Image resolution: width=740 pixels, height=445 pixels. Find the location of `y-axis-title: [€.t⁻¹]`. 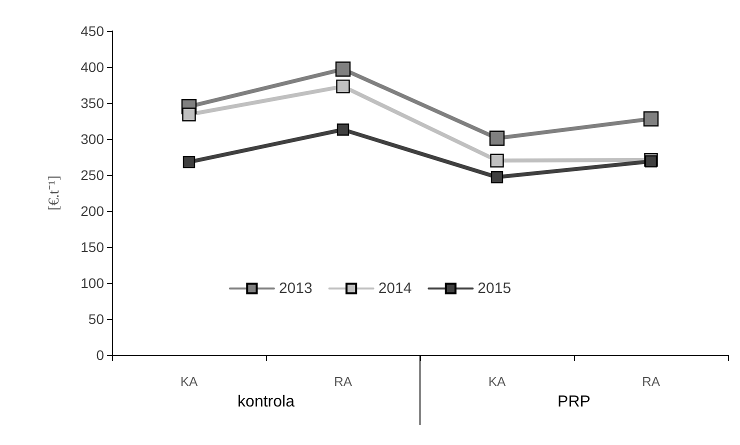

y-axis-title: [€.t⁻¹] is located at coordinates (54, 193).